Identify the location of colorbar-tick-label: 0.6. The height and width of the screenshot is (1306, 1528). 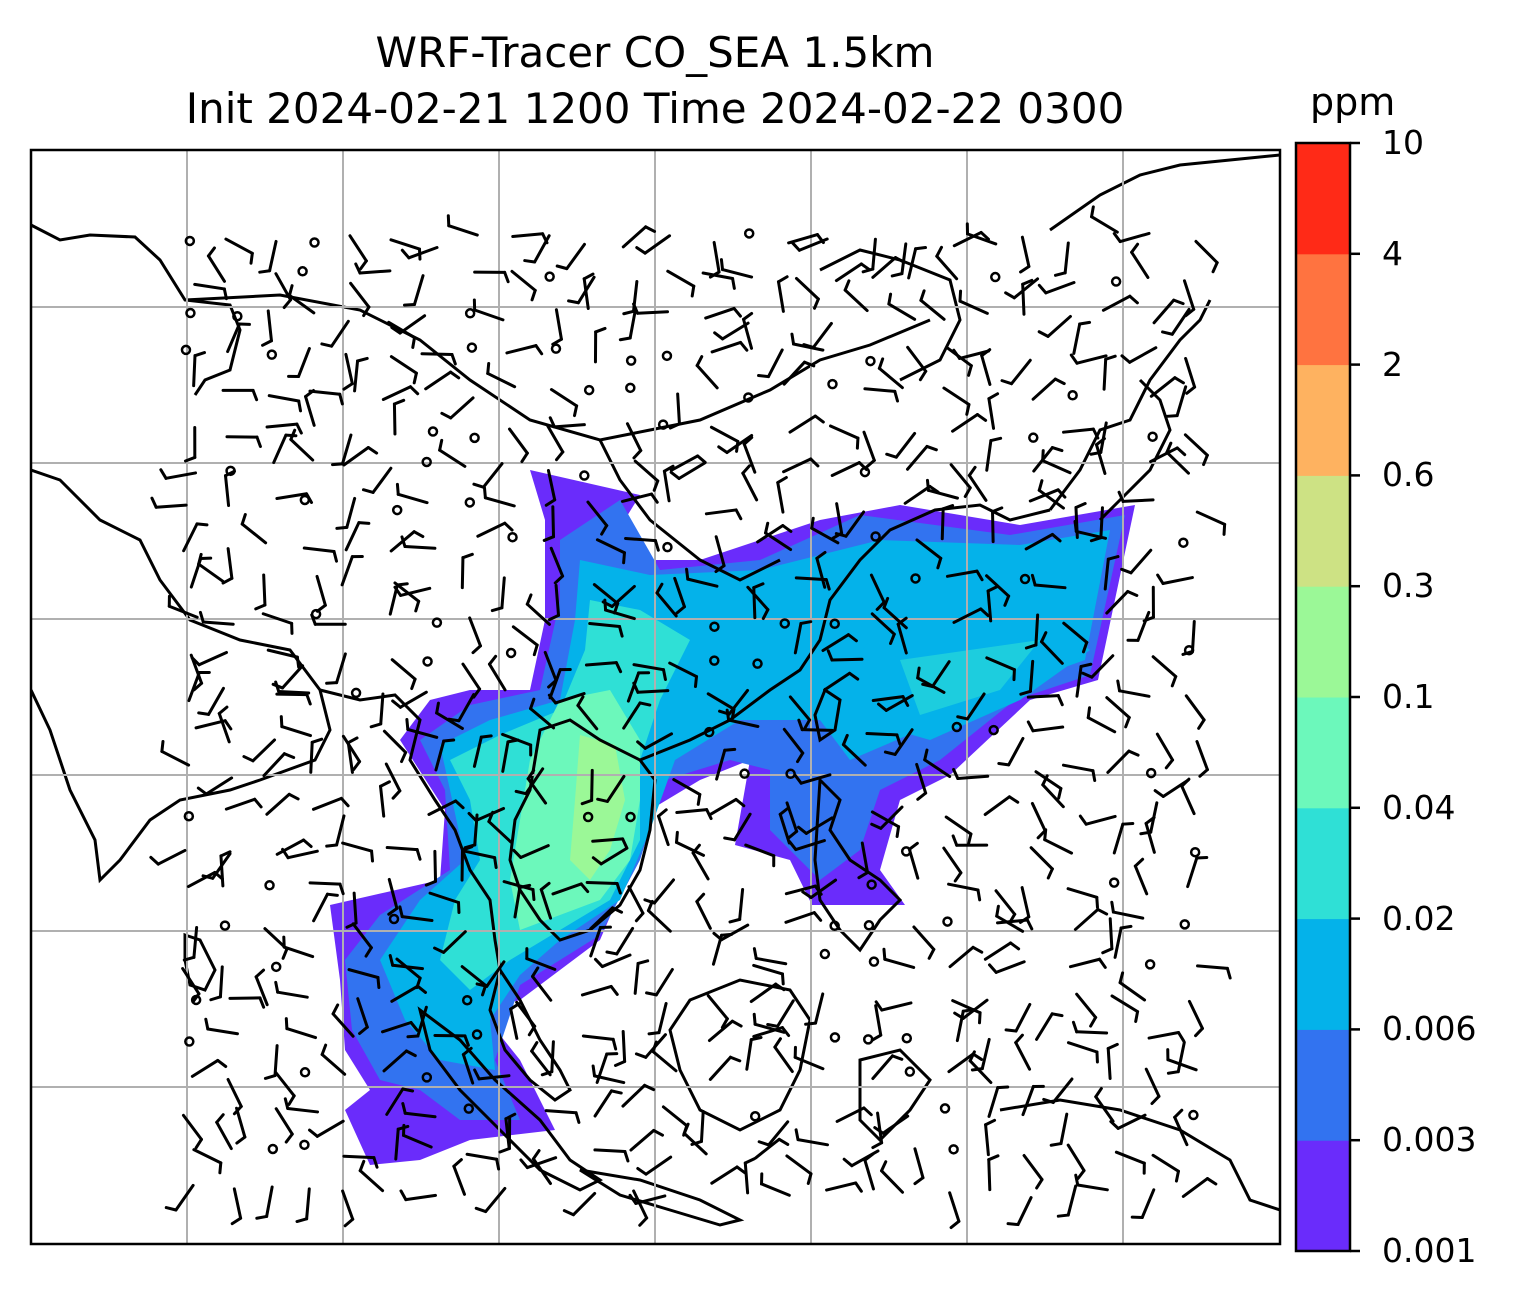
(1408, 475).